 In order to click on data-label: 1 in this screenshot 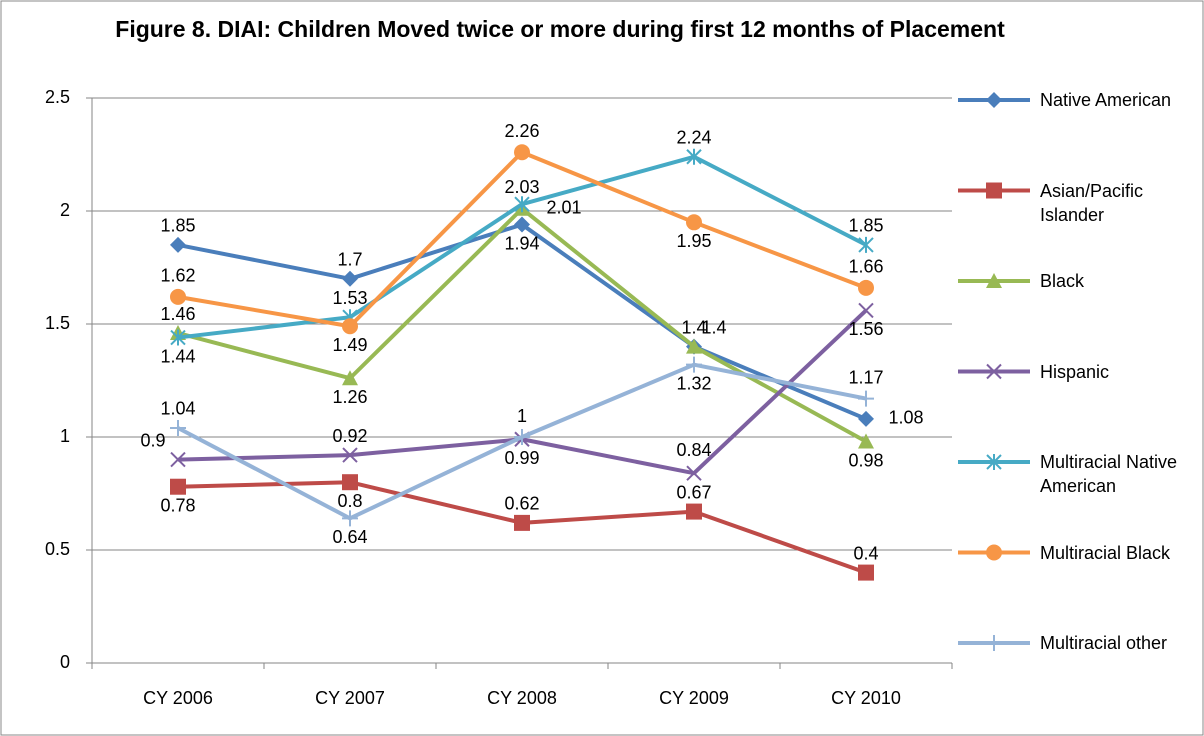, I will do `click(522, 416)`.